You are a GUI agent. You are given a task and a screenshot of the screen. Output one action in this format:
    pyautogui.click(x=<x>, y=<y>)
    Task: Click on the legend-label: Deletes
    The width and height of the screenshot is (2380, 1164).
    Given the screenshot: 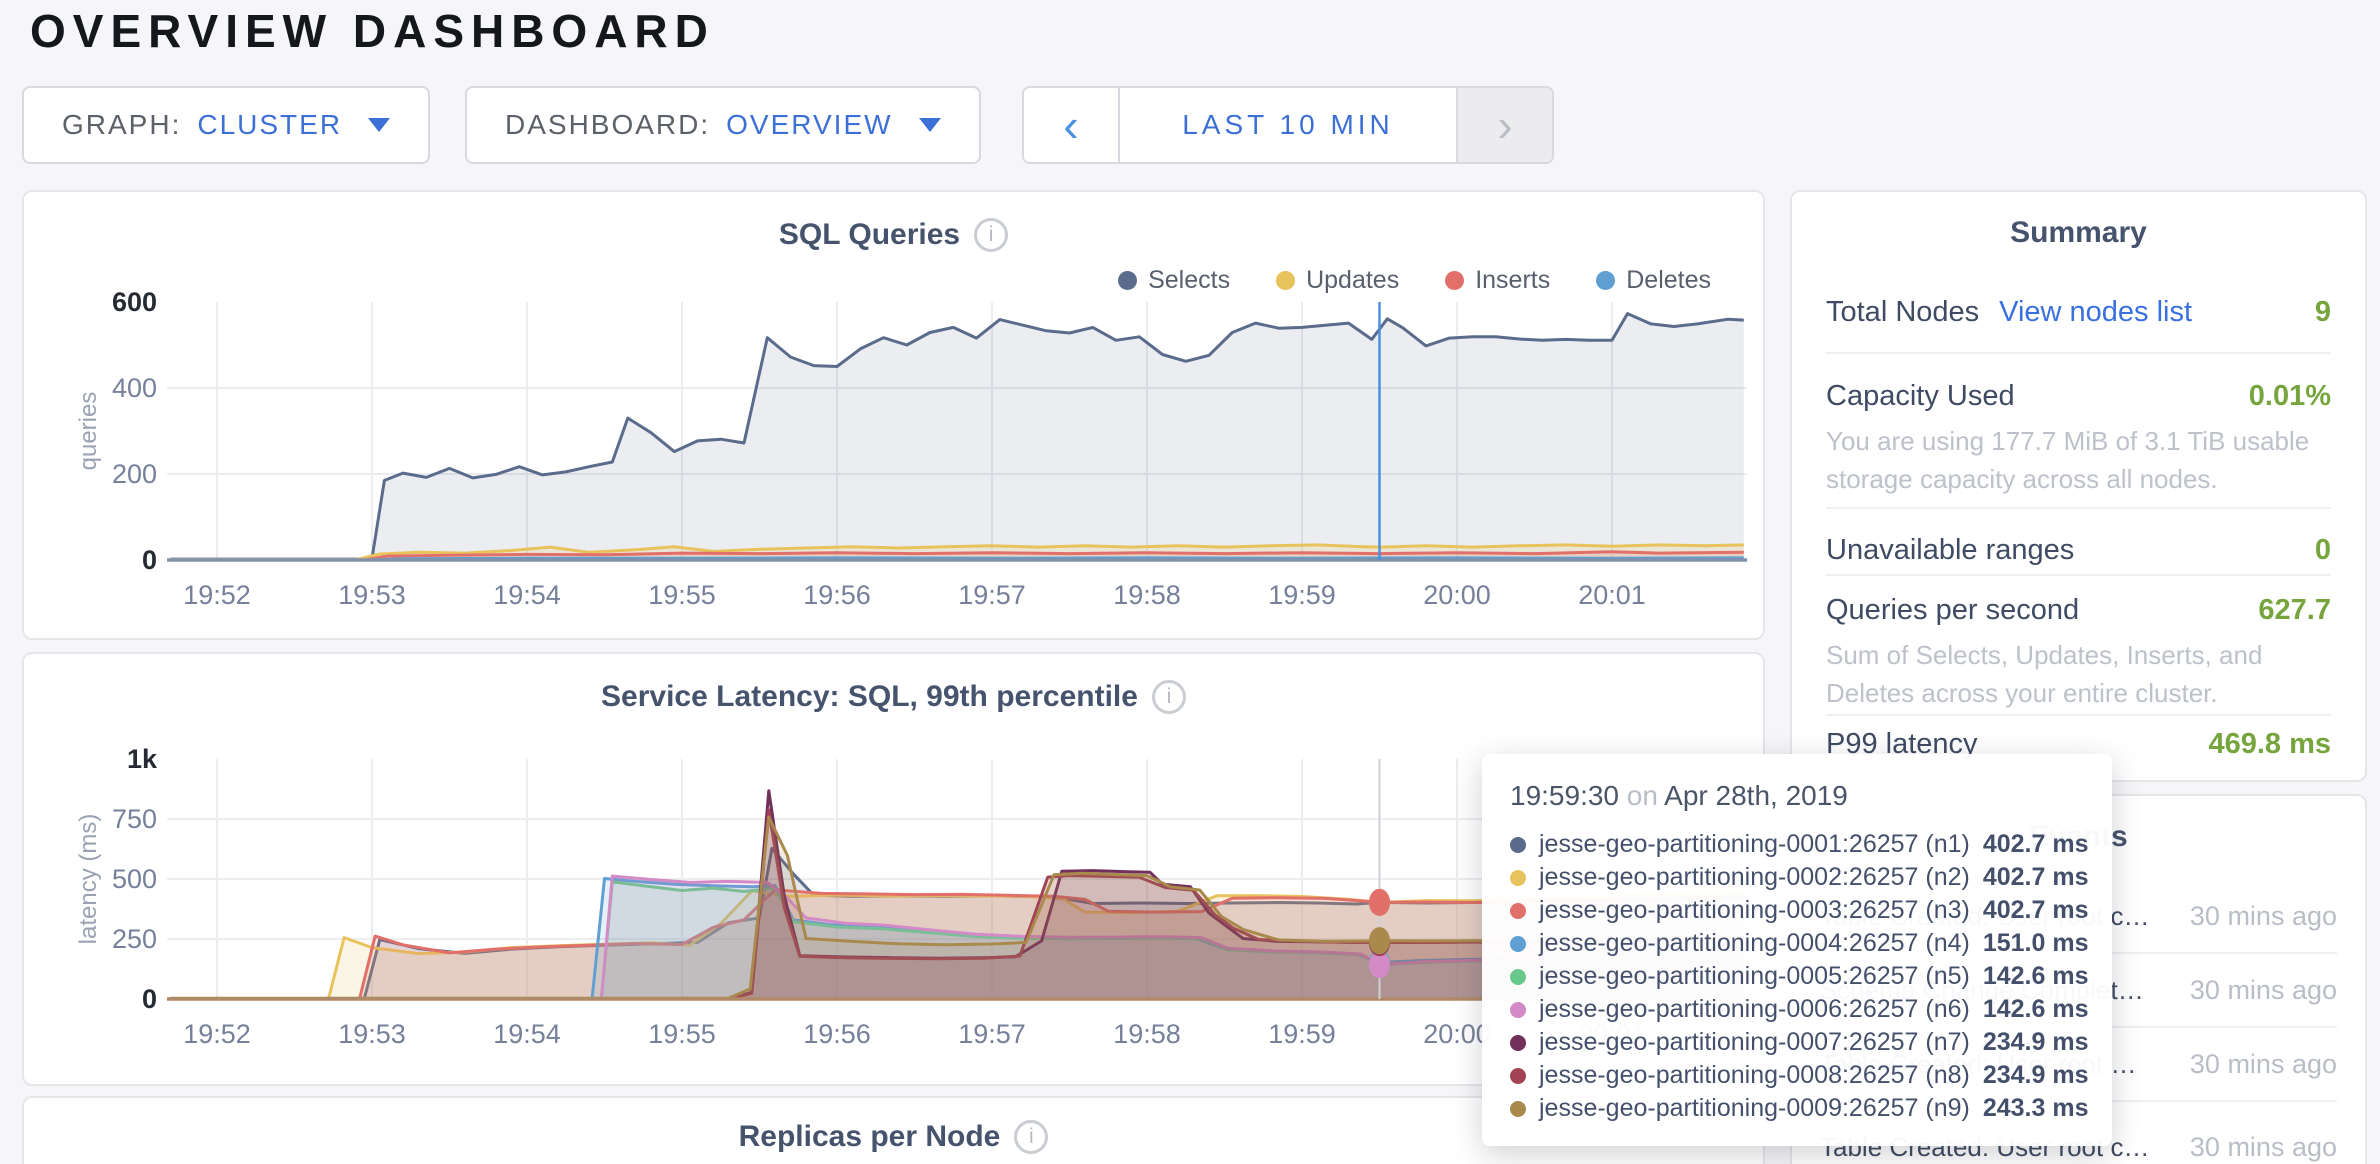 What is the action you would take?
    pyautogui.click(x=1668, y=280)
    